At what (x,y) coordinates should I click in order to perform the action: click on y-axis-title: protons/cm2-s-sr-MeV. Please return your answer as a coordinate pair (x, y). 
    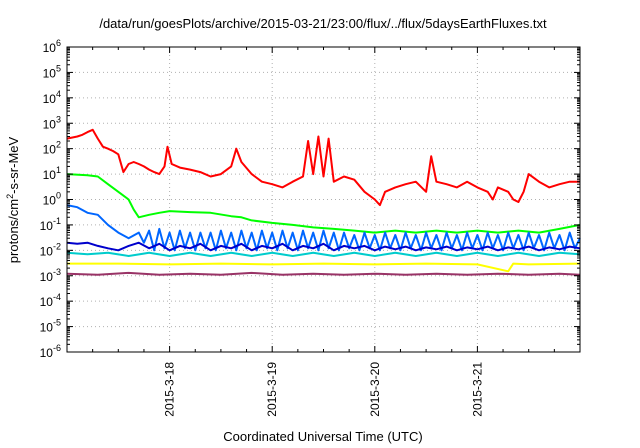
    Looking at the image, I should click on (13, 199).